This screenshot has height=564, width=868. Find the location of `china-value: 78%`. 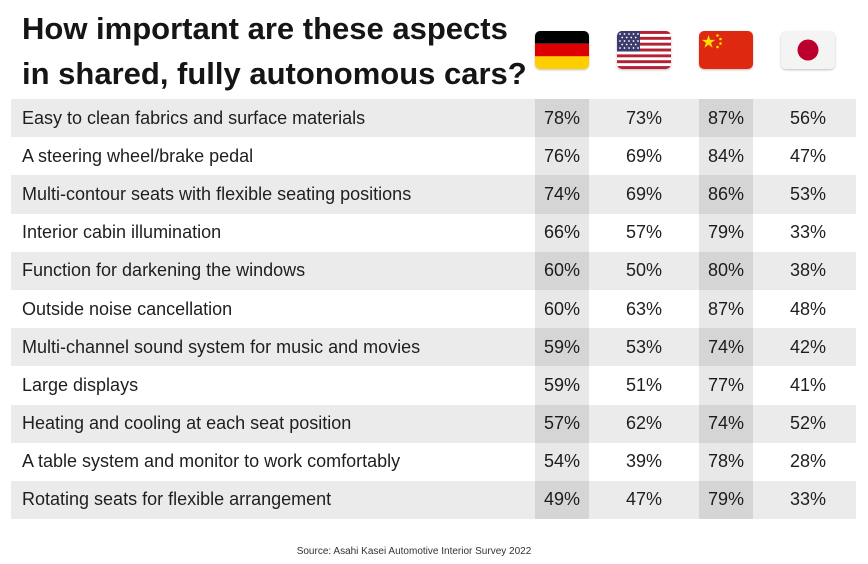

china-value: 78% is located at coordinates (726, 461).